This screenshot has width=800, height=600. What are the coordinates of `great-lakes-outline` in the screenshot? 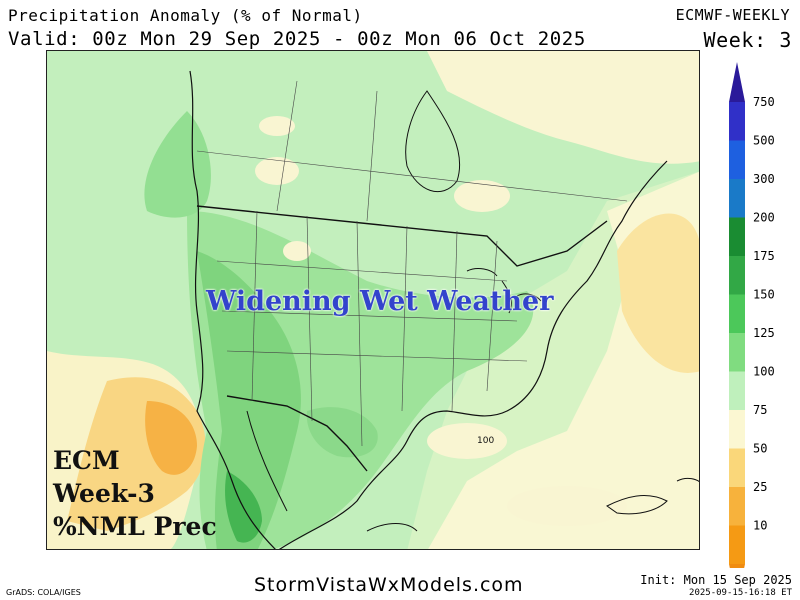 It's located at (504, 291).